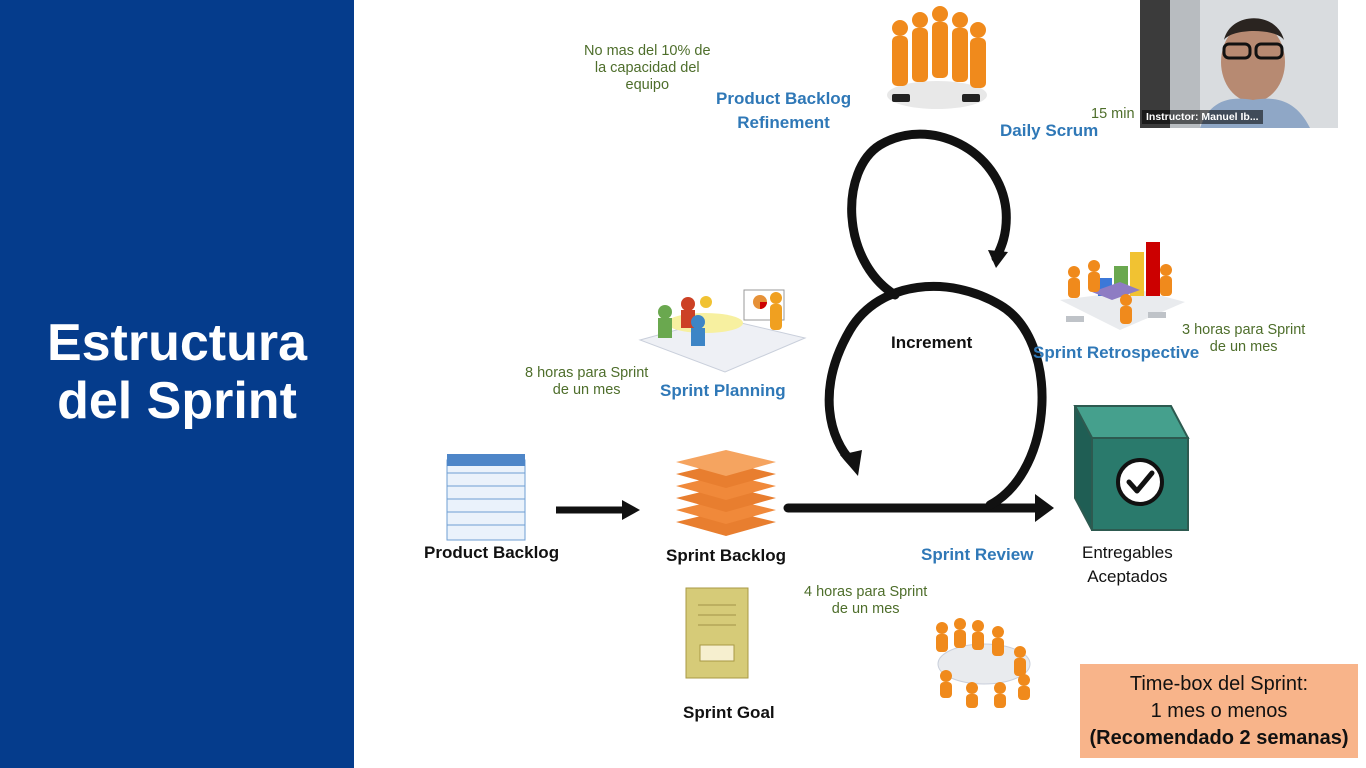 Image resolution: width=1366 pixels, height=768 pixels. I want to click on sprint-goal-icon, so click(717, 633).